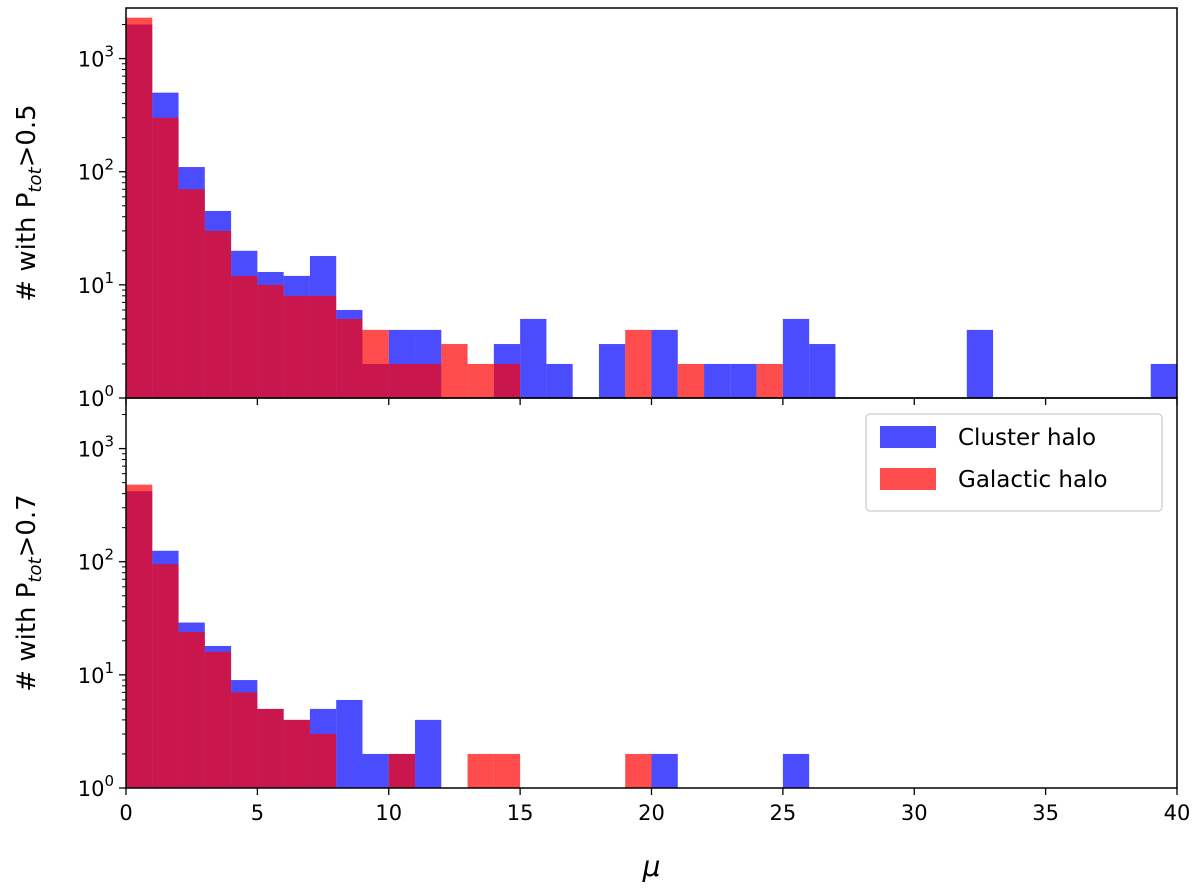 This screenshot has width=1200, height=890. Describe the element at coordinates (914, 813) in the screenshot. I see `x-tick-label-30: 30` at that location.